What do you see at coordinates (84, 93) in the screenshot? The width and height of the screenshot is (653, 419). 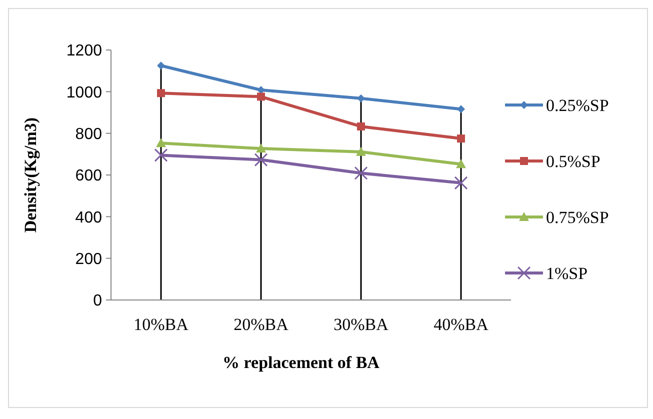 I see `y-tick-label: 1000` at bounding box center [84, 93].